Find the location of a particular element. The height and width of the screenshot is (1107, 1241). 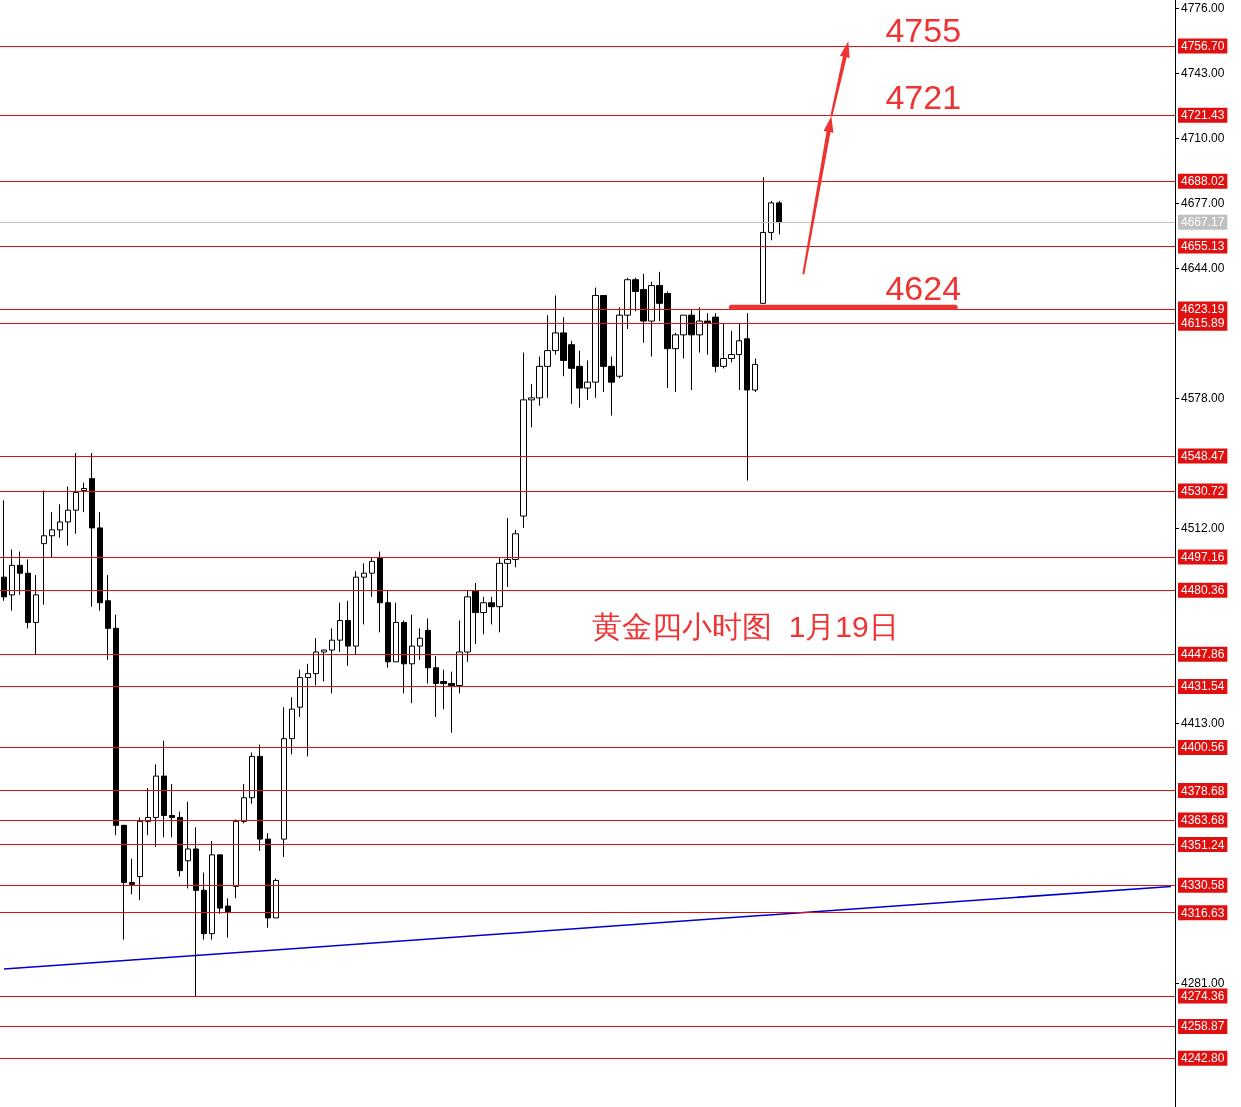

ref-line-label: 4721.43 is located at coordinates (1203, 115).